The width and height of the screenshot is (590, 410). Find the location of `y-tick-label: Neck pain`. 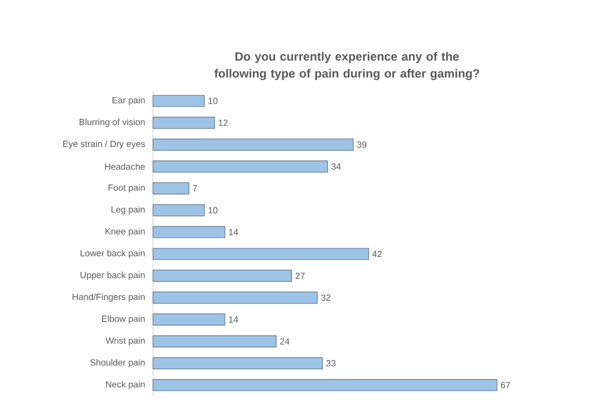

y-tick-label: Neck pain is located at coordinates (125, 385).